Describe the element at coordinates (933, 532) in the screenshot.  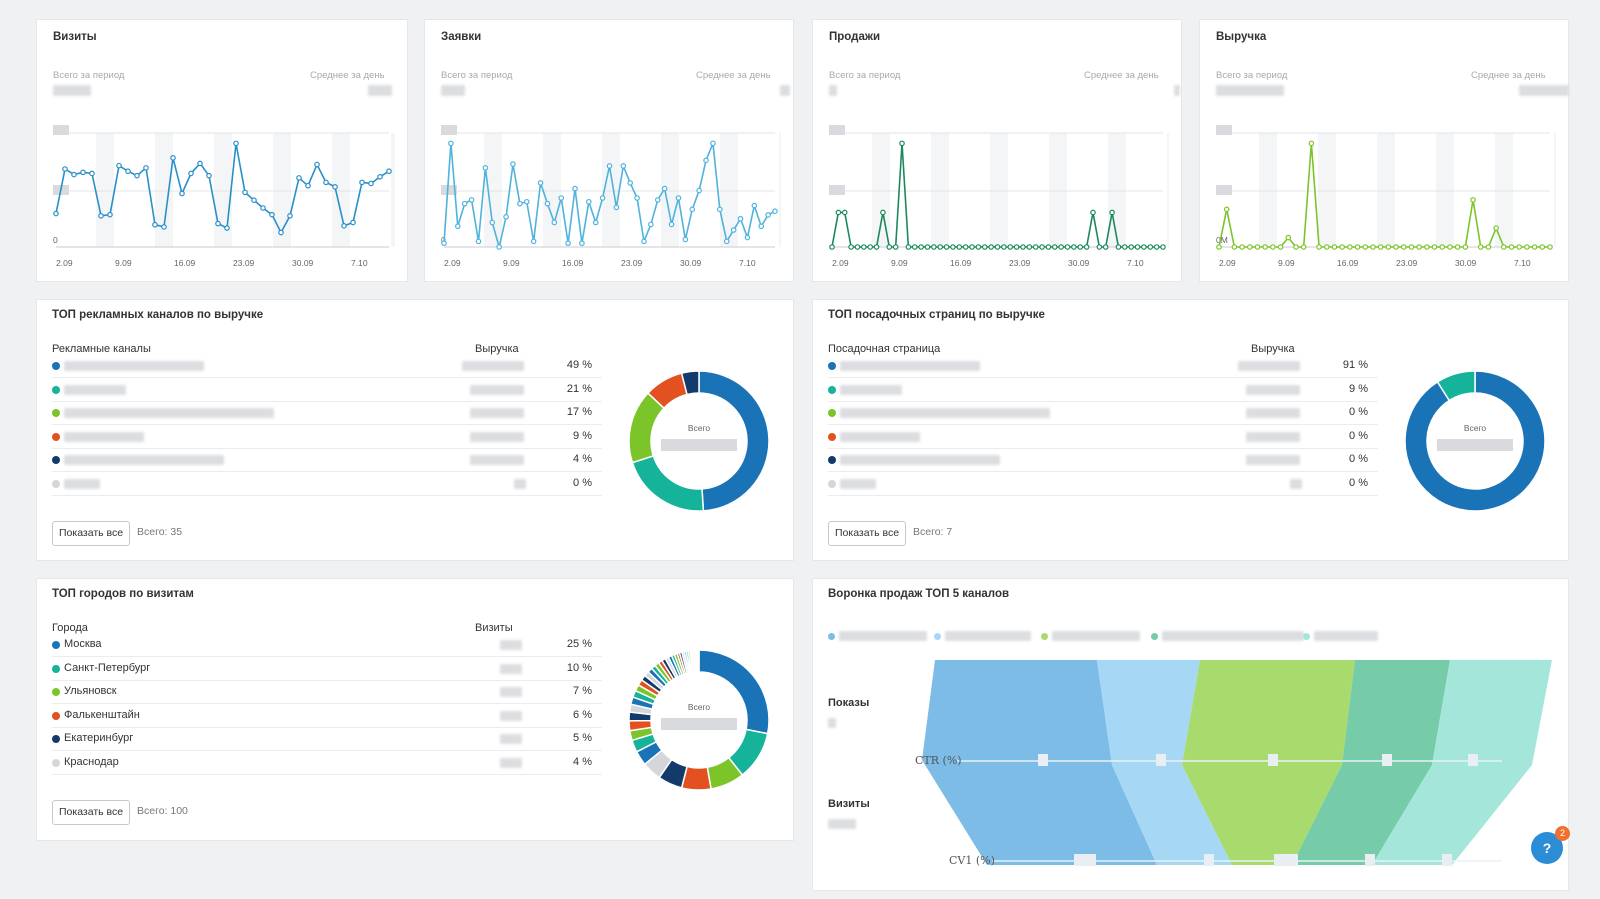
I see `total-count: Всего: 7` at that location.